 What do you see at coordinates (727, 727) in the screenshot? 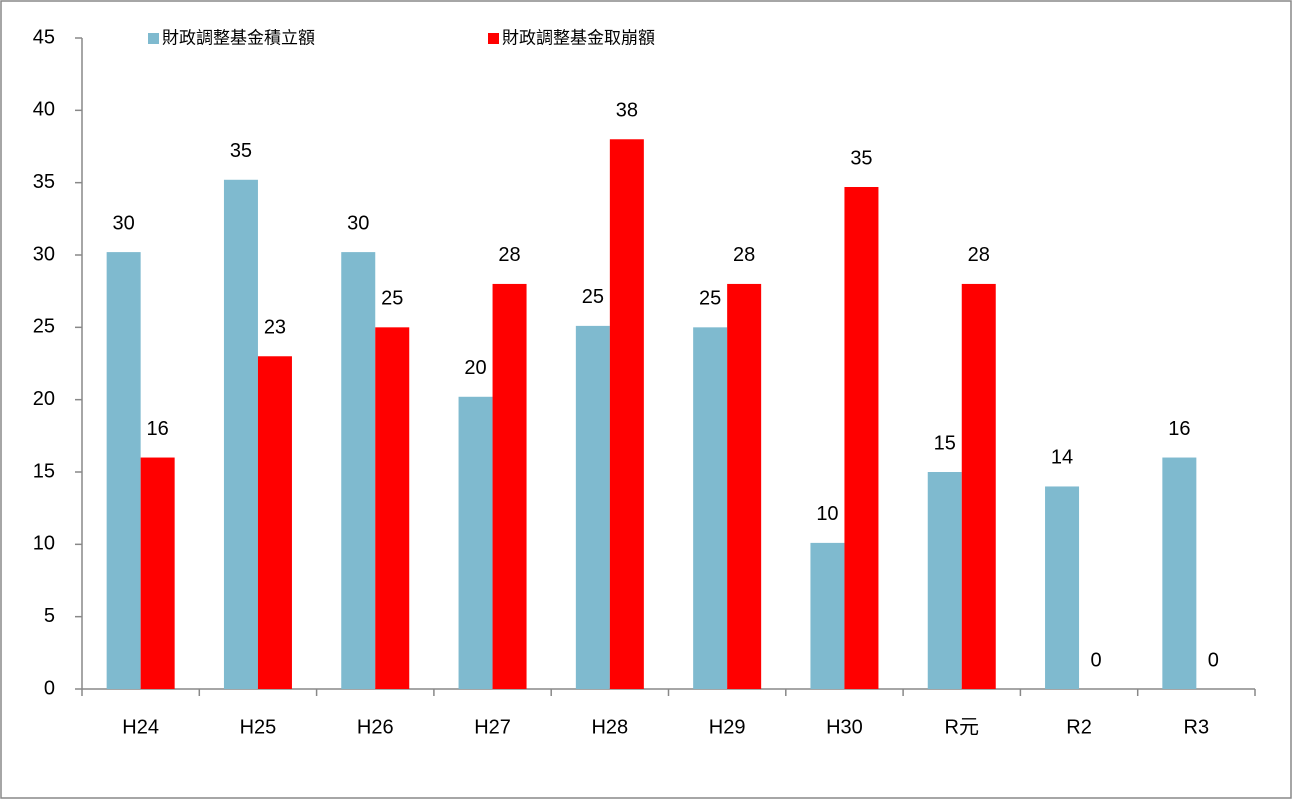
I see `x-tick-label: H29` at bounding box center [727, 727].